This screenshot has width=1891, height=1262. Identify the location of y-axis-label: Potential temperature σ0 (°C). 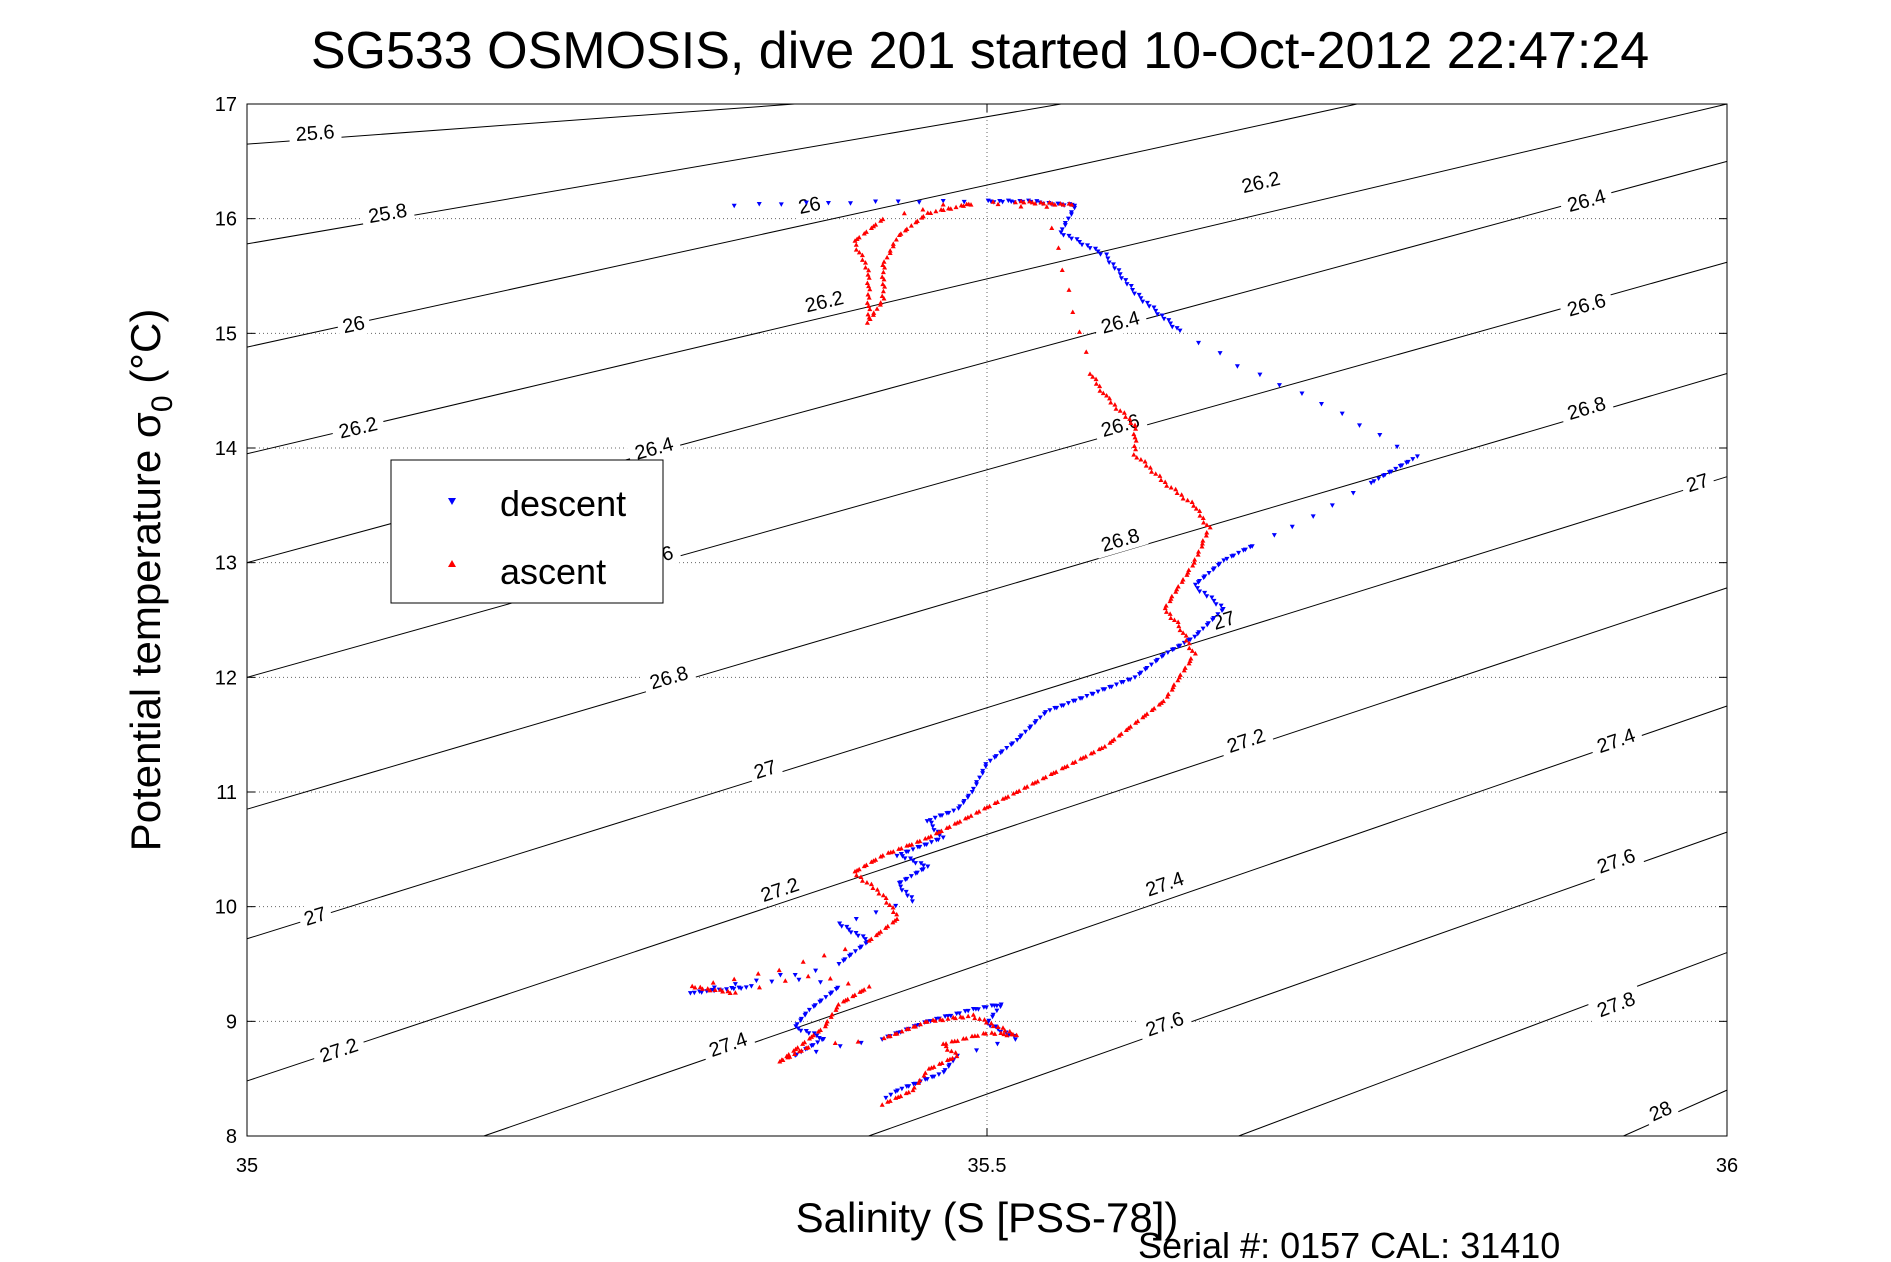
(150, 580).